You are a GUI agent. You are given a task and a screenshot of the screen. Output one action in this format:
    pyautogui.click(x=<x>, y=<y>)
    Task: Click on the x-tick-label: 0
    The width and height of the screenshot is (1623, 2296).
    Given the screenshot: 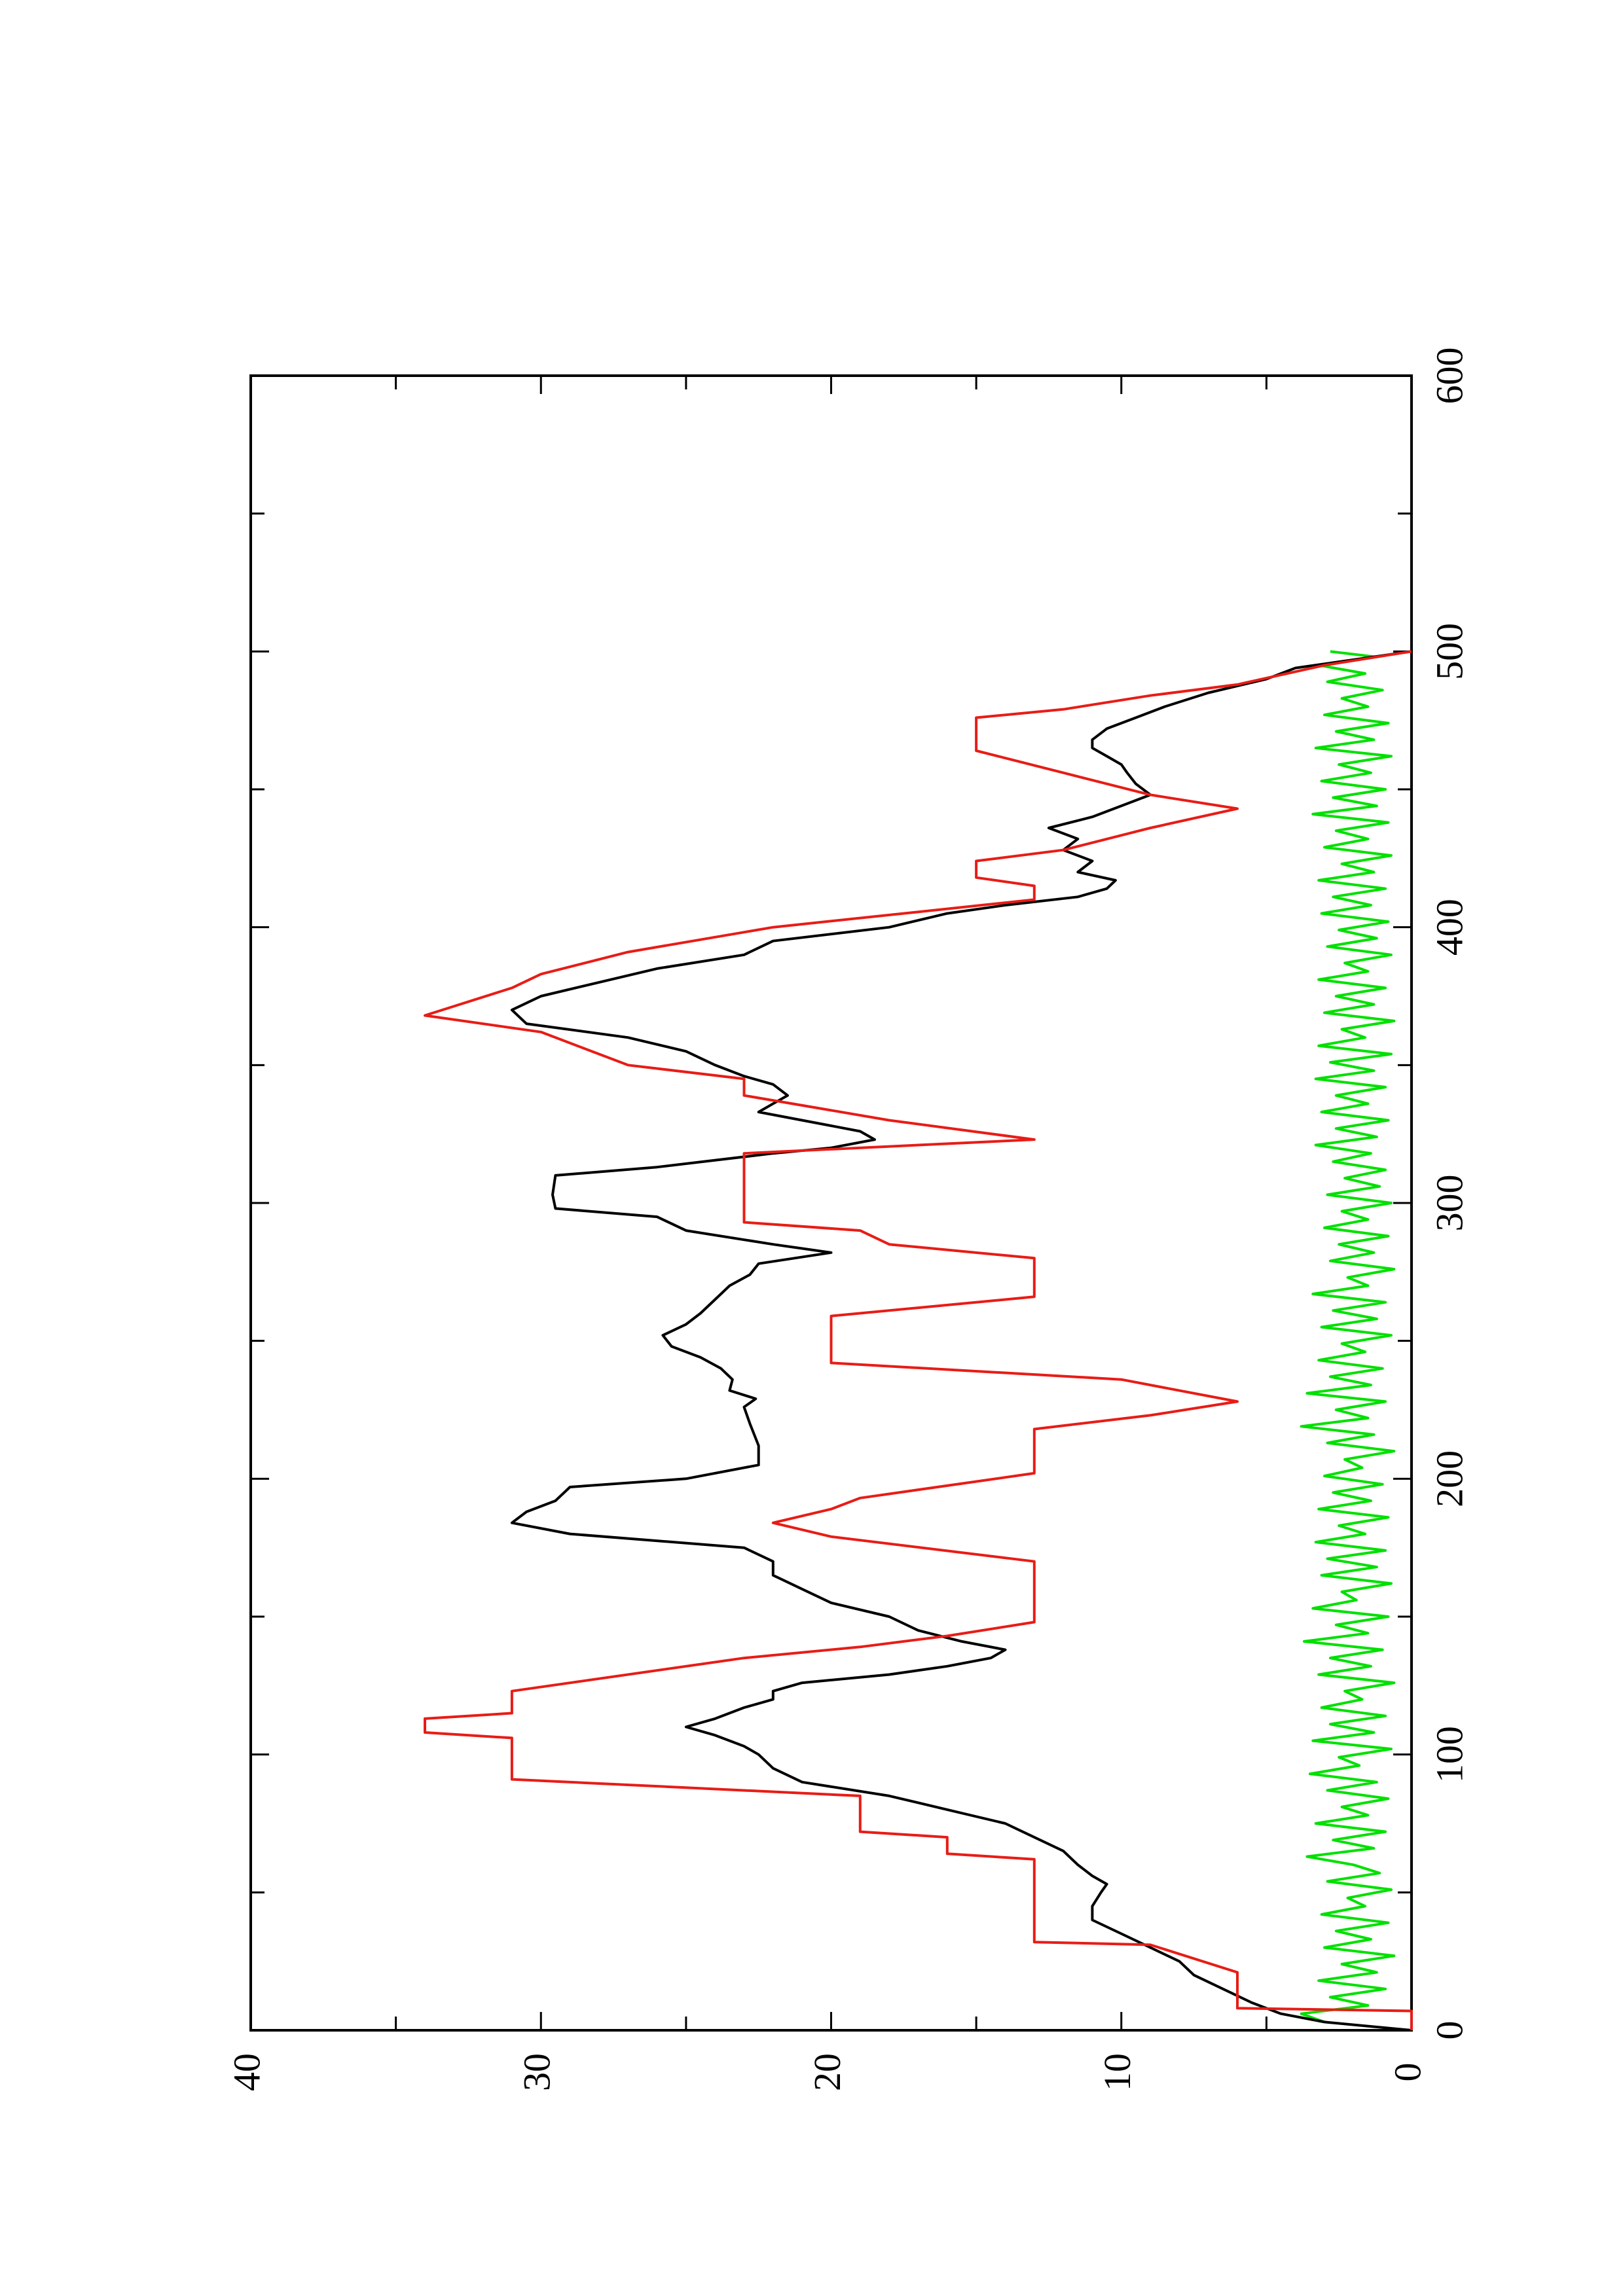 What is the action you would take?
    pyautogui.click(x=1449, y=2030)
    